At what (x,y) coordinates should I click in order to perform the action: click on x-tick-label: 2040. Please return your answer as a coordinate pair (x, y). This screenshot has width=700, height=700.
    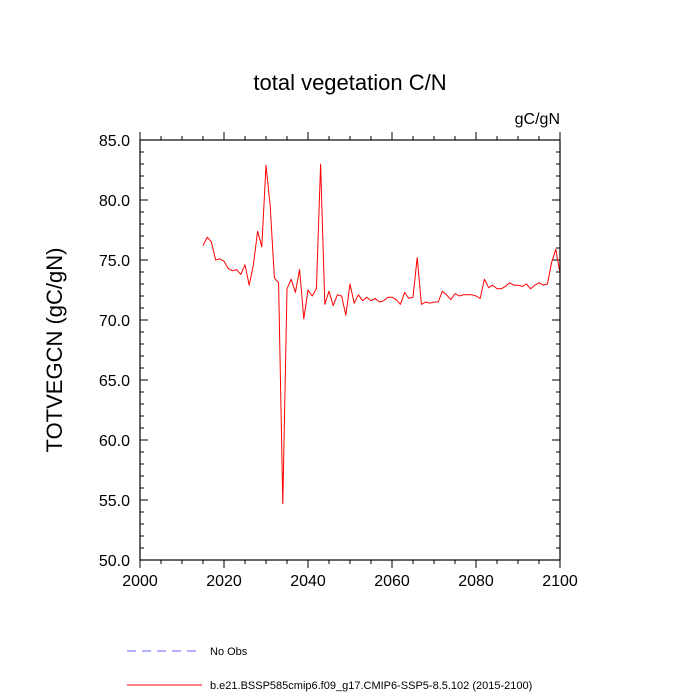
    Looking at the image, I should click on (308, 581).